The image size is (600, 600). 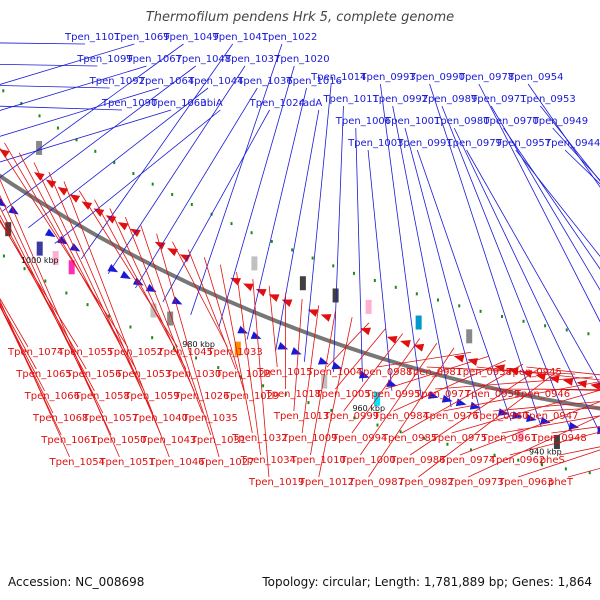 What do you see at coordinates (176, 462) in the screenshot?
I see `reverse-gene-label: Tpen_1046` at bounding box center [176, 462].